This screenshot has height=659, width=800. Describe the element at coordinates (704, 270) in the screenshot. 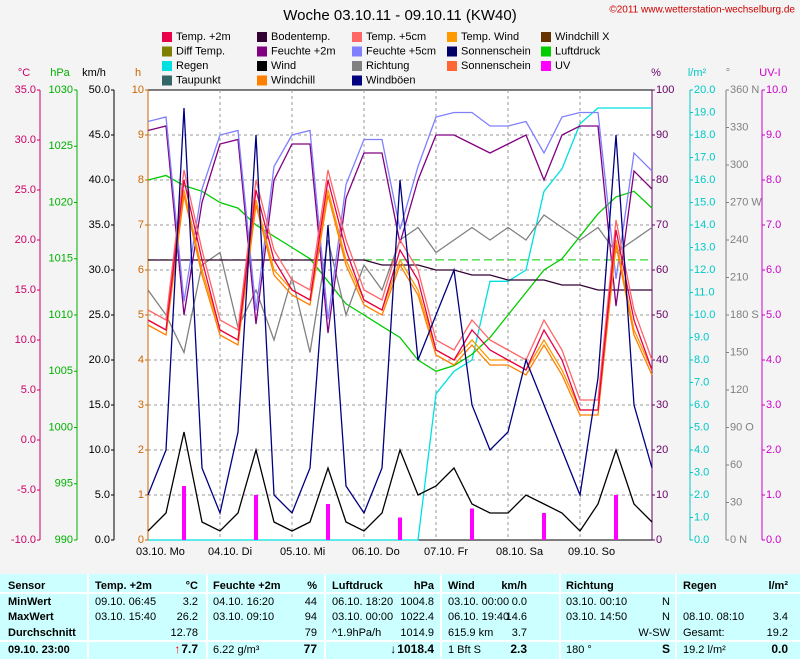

I see `y-tick-label: 12.0` at that location.